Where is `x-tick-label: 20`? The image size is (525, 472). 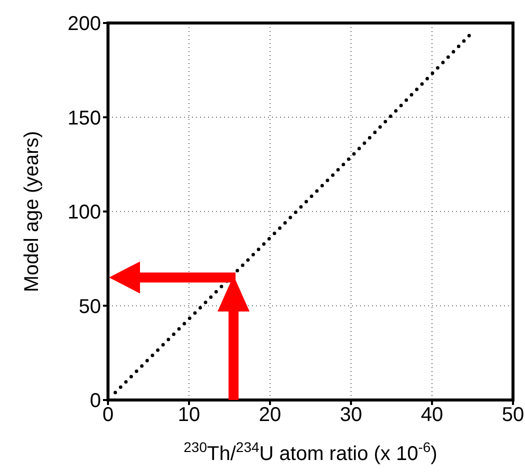
x-tick-label: 20 is located at coordinates (270, 415).